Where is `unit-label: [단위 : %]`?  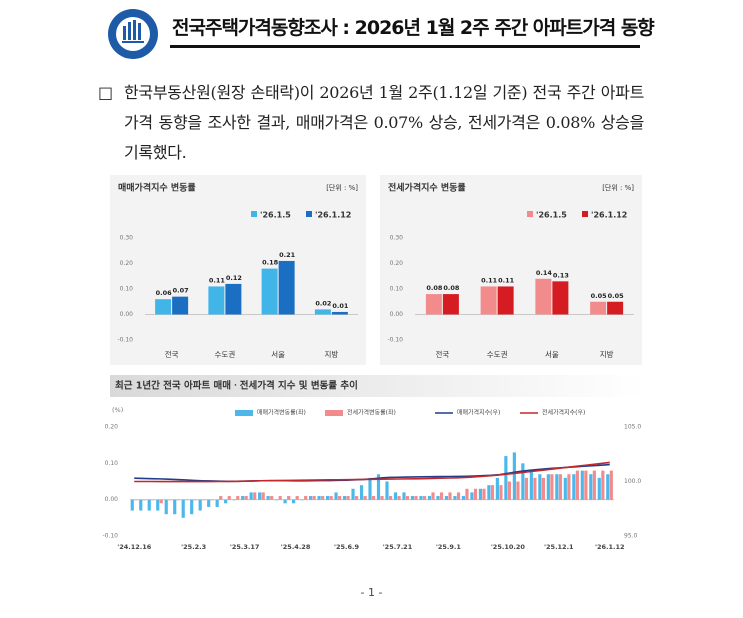 unit-label: [단위 : %] is located at coordinates (342, 187).